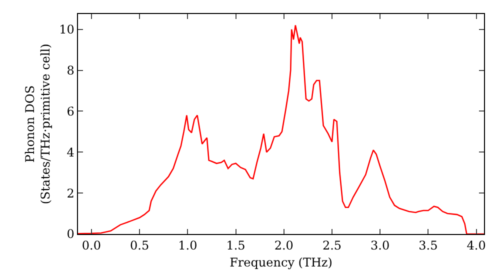  I want to click on x-tick-label: 4.0, so click(476, 245).